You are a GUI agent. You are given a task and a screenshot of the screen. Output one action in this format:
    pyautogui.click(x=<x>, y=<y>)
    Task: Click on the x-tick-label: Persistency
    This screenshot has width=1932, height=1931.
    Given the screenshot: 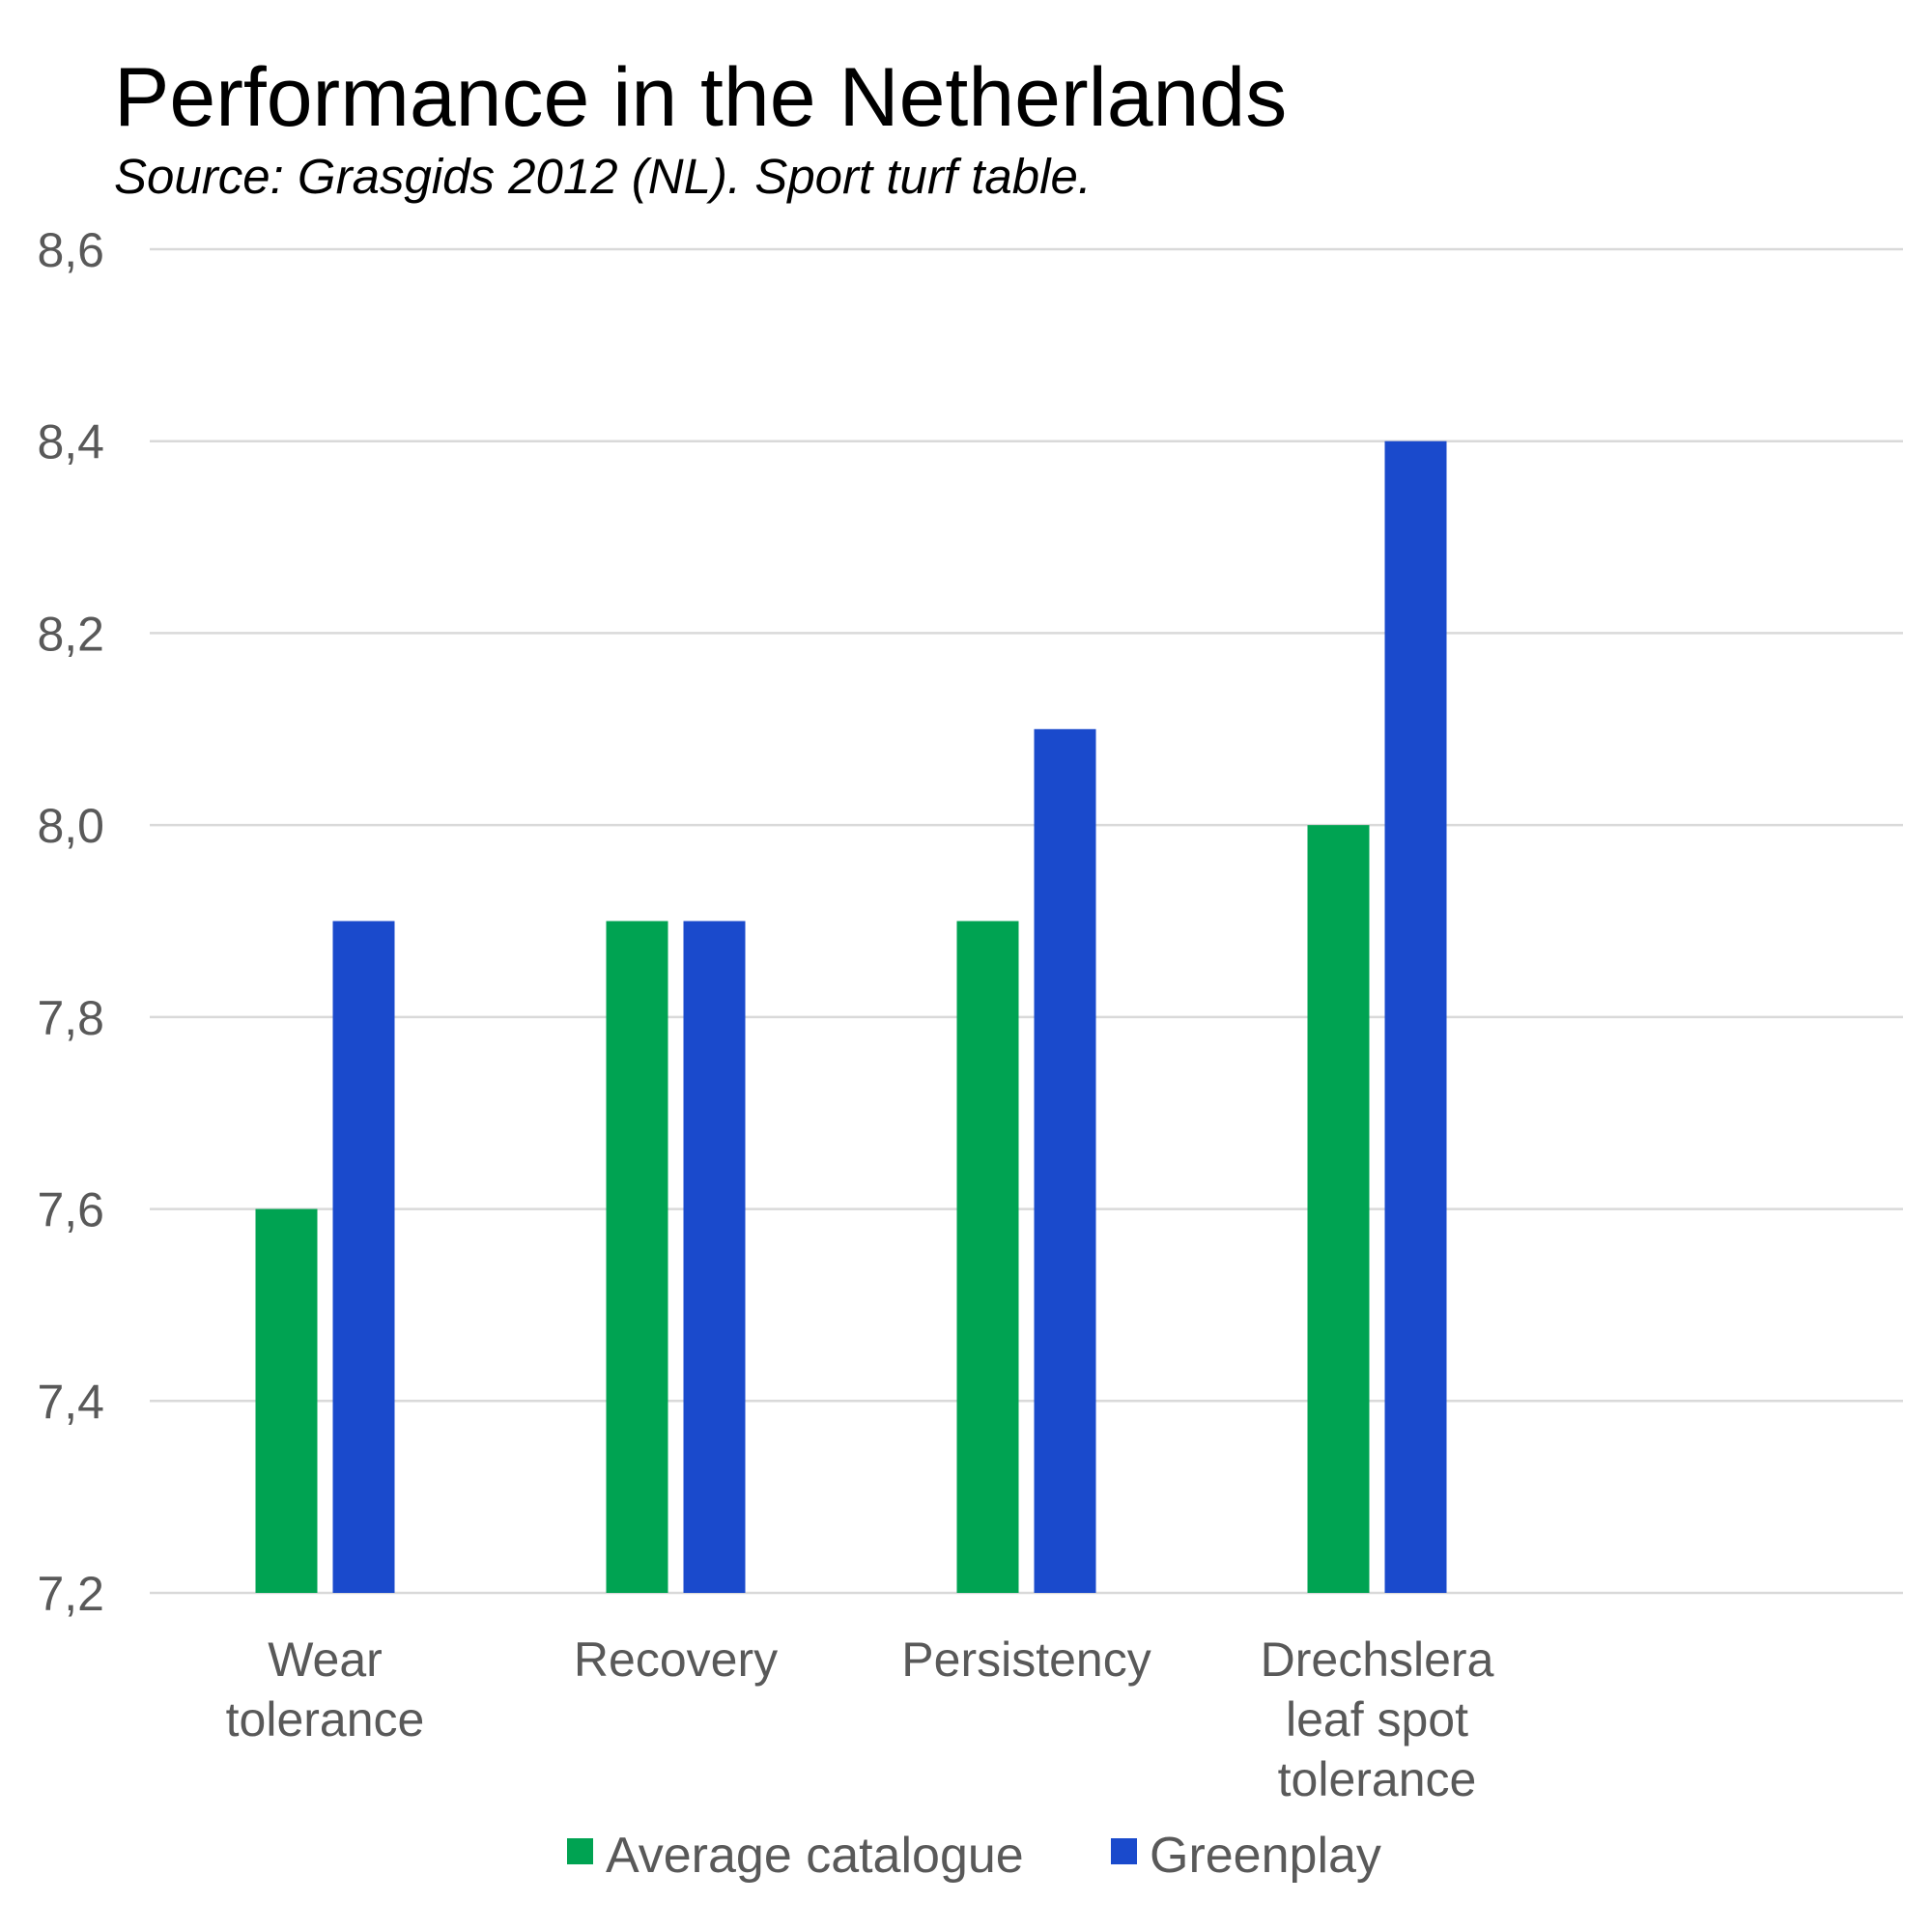 What is the action you would take?
    pyautogui.click(x=1026, y=1660)
    